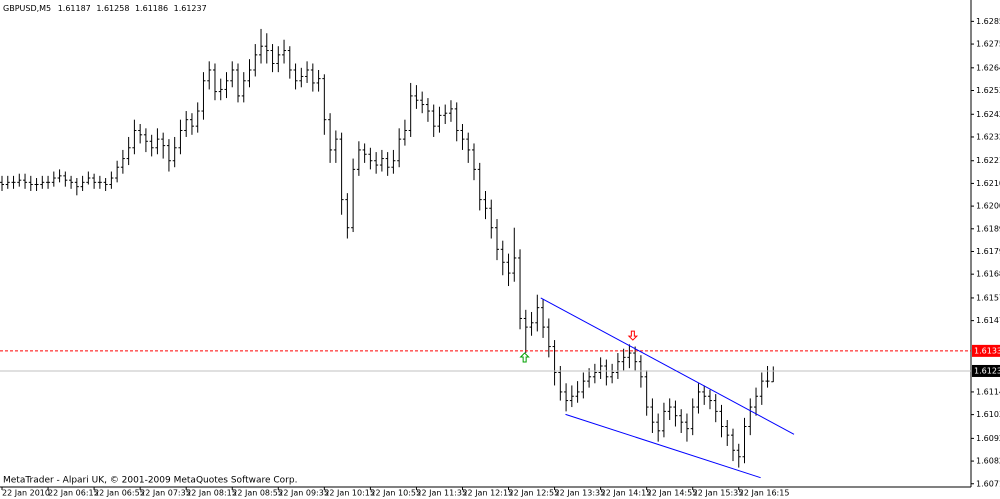 Image resolution: width=1000 pixels, height=499 pixels. I want to click on last-open: 1.61187, so click(74, 8).